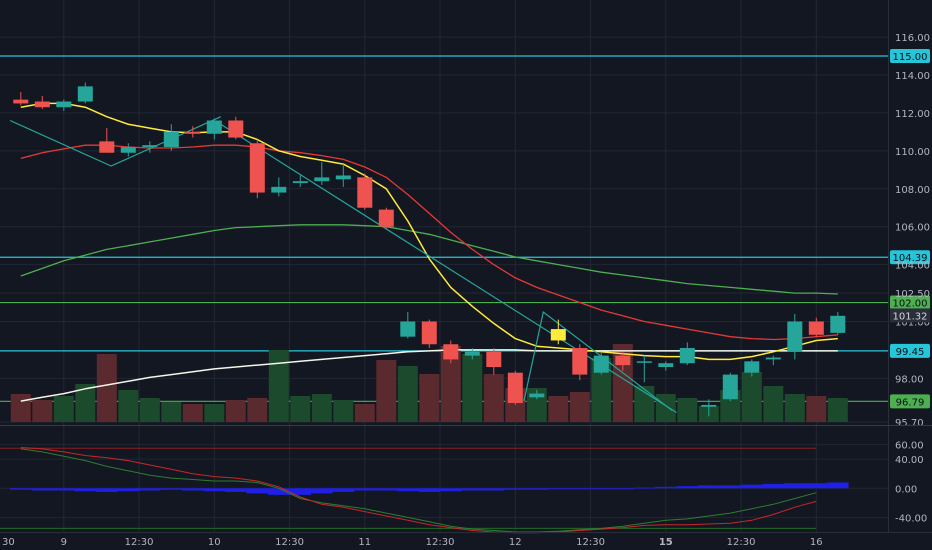  Describe the element at coordinates (912, 152) in the screenshot. I see `price-tick-label: 110.00` at that location.